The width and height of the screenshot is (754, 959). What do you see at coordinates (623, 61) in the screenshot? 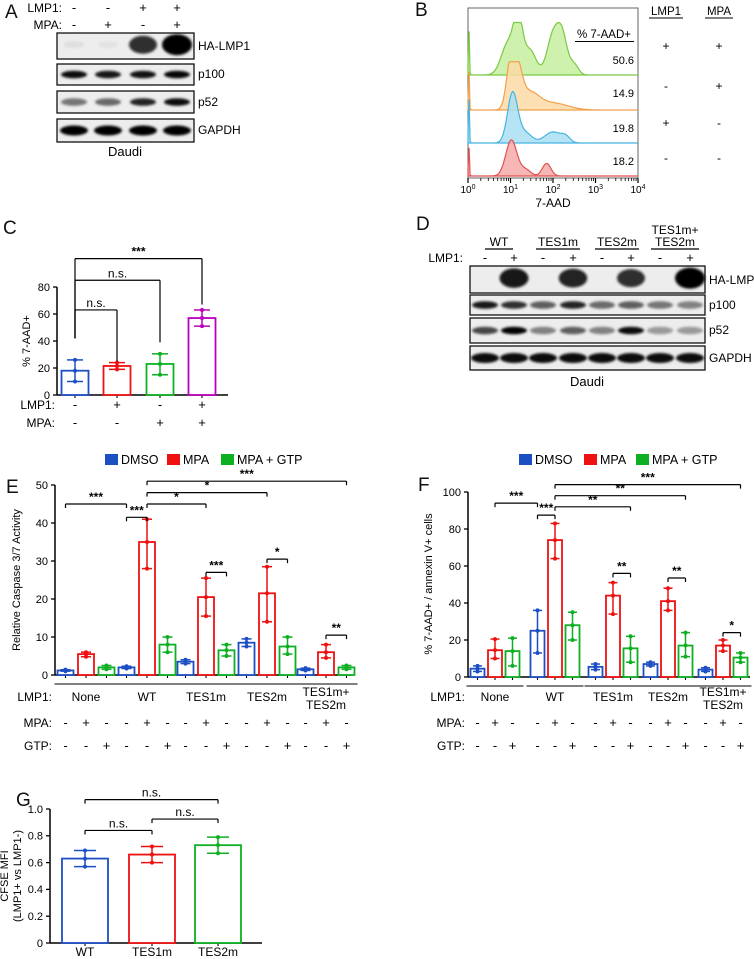
I see `pct-value: 50.6` at bounding box center [623, 61].